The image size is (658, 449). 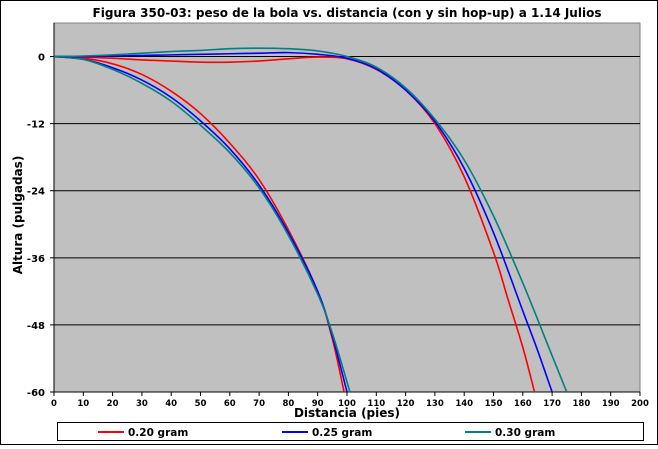 I want to click on legend-box, so click(x=350, y=431).